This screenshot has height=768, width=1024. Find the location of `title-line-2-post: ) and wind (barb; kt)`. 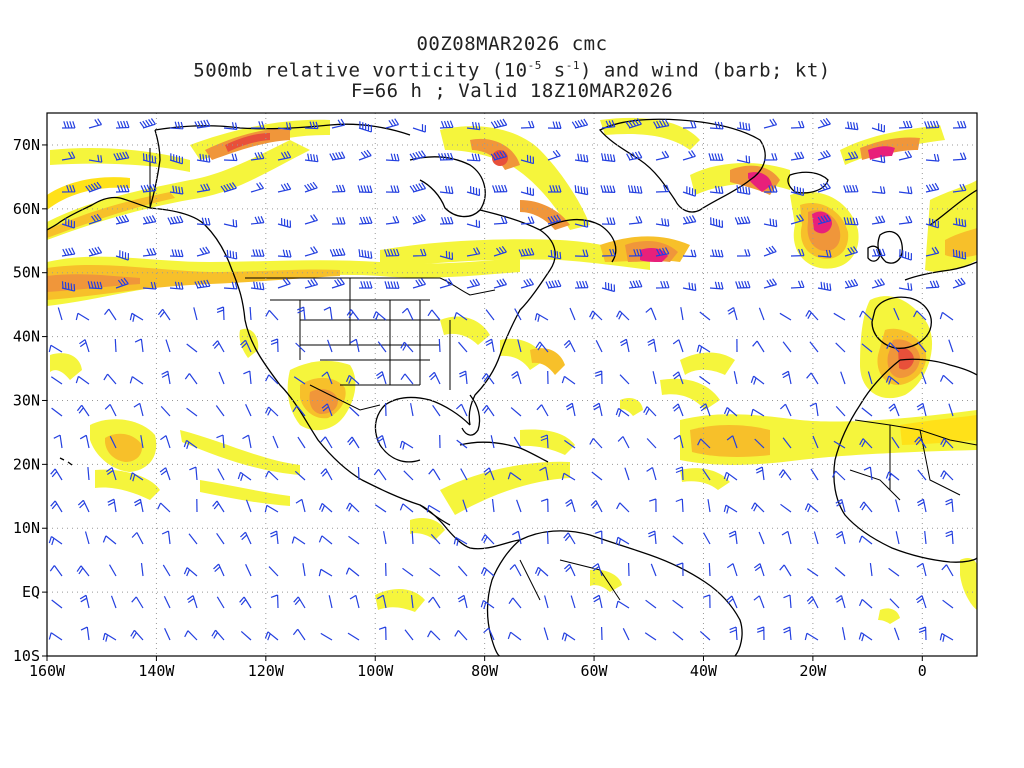

title-line-2-post: ) and wind (barb; kt) is located at coordinates (705, 70).